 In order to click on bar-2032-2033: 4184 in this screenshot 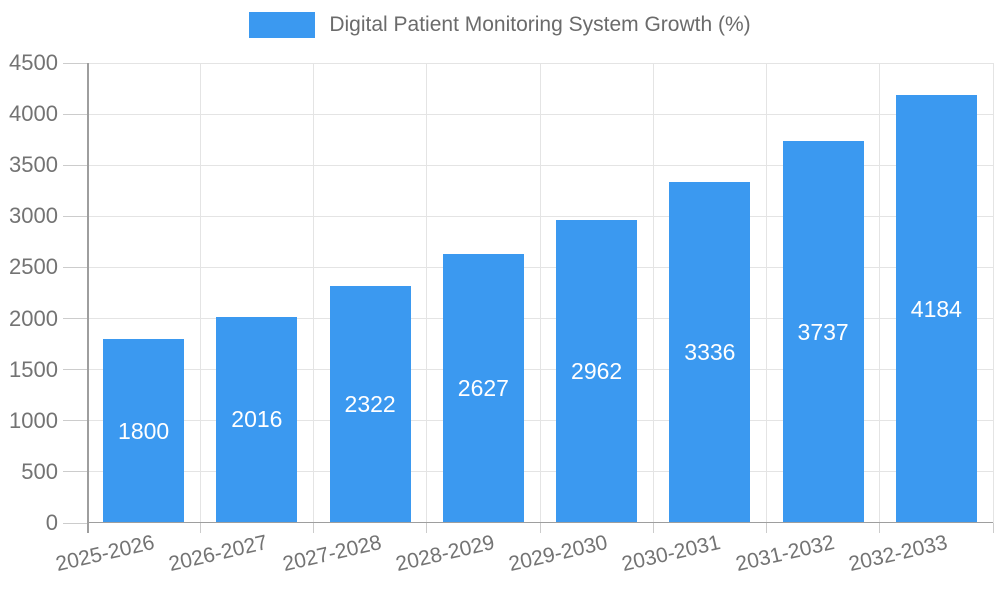, I will do `click(936, 309)`.